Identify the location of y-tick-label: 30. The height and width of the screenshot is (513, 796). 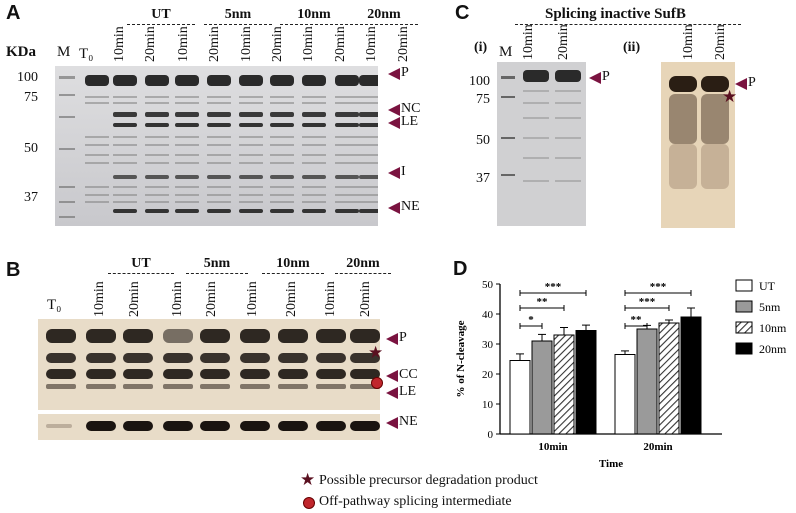
(488, 345).